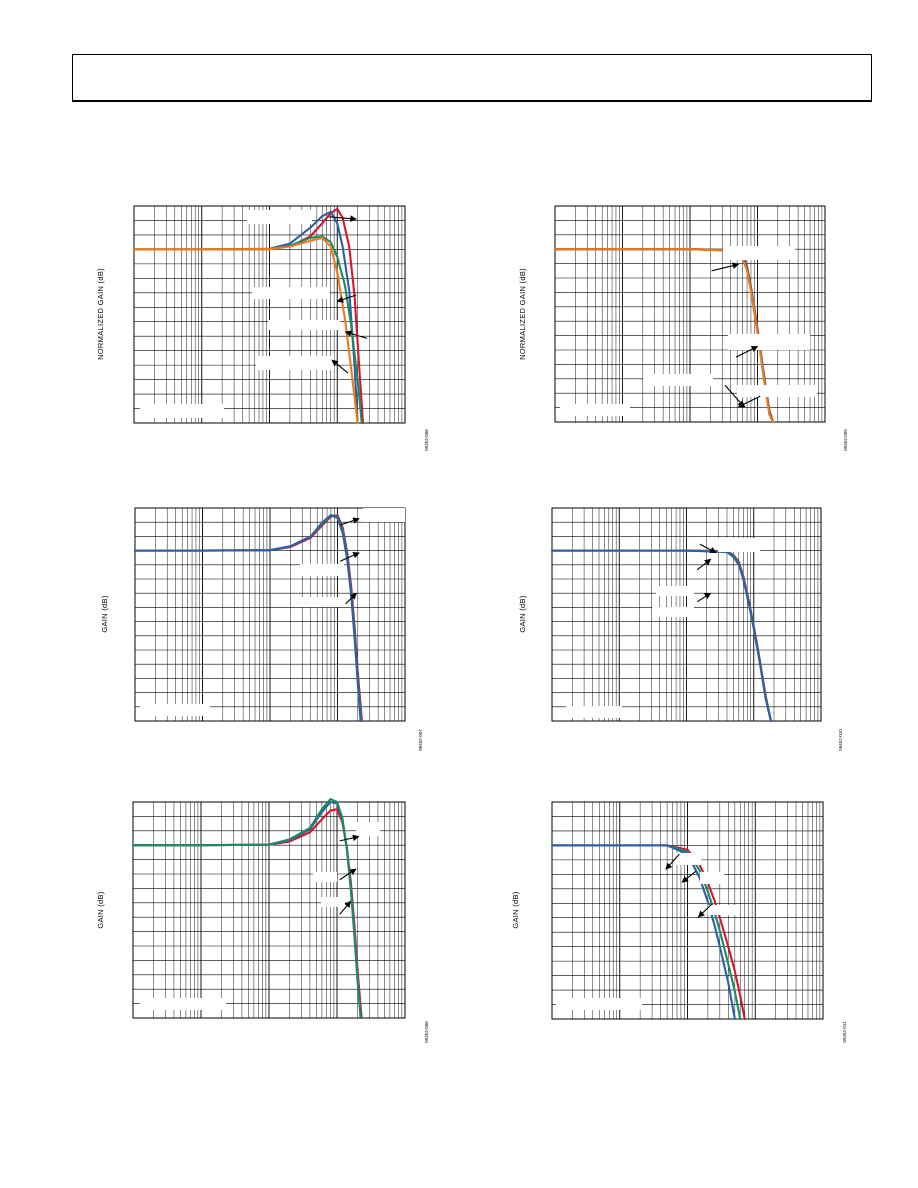  I want to click on chart-c6: GAIN (dB) 09452-011, so click(679, 922).